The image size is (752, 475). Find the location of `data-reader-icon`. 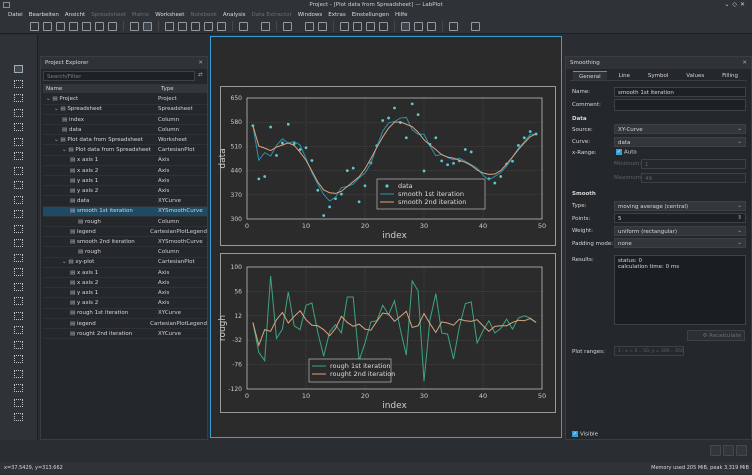

data-reader-icon is located at coordinates (18, 373).